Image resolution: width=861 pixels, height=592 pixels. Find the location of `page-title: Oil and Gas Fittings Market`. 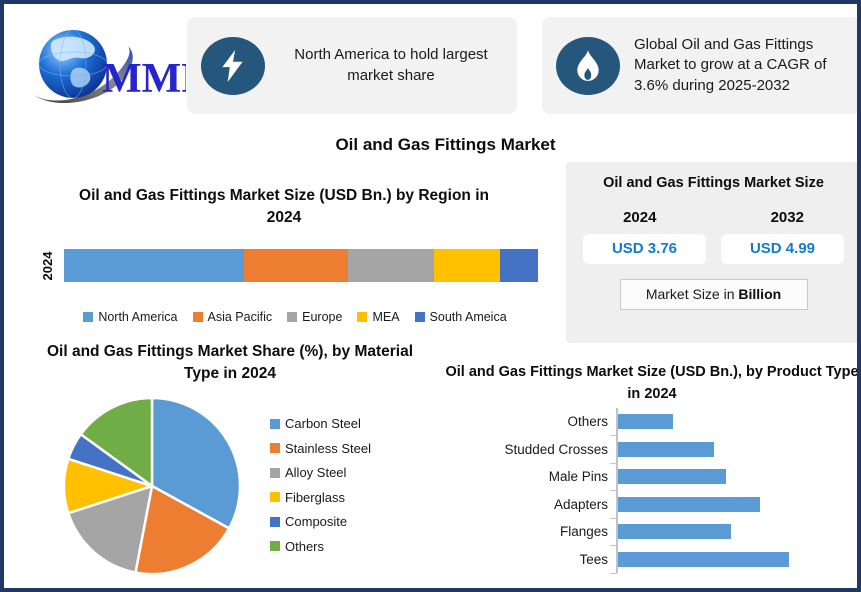

page-title: Oil and Gas Fittings Market is located at coordinates (445, 144).